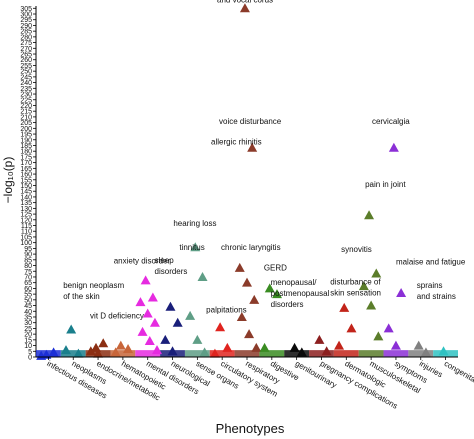  What do you see at coordinates (26, 83) in the screenshot?
I see `y-tick-label: 240` at bounding box center [26, 83].